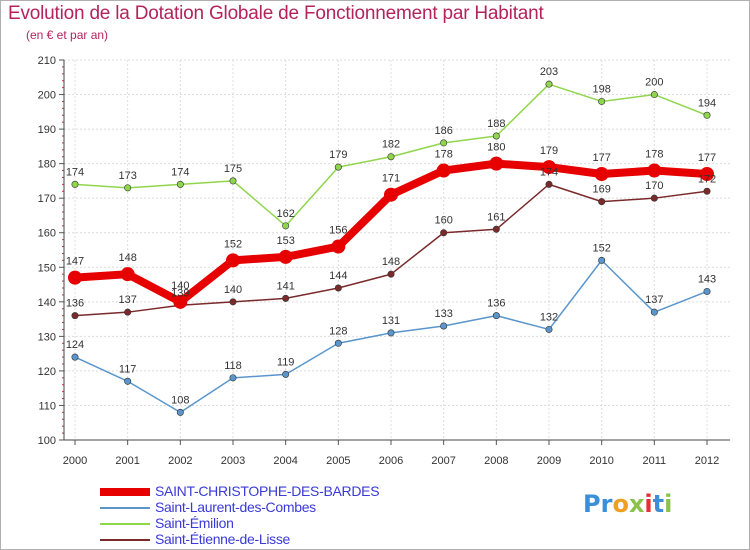 This screenshot has height=550, width=750. What do you see at coordinates (233, 366) in the screenshot?
I see `data-label: 118` at bounding box center [233, 366].